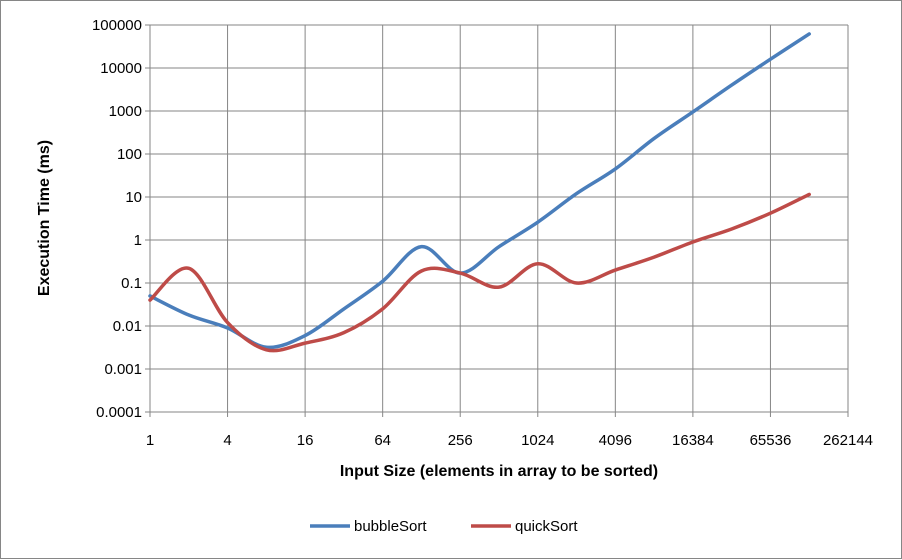 The image size is (902, 560). I want to click on y-tick-label: 1000, so click(125, 111).